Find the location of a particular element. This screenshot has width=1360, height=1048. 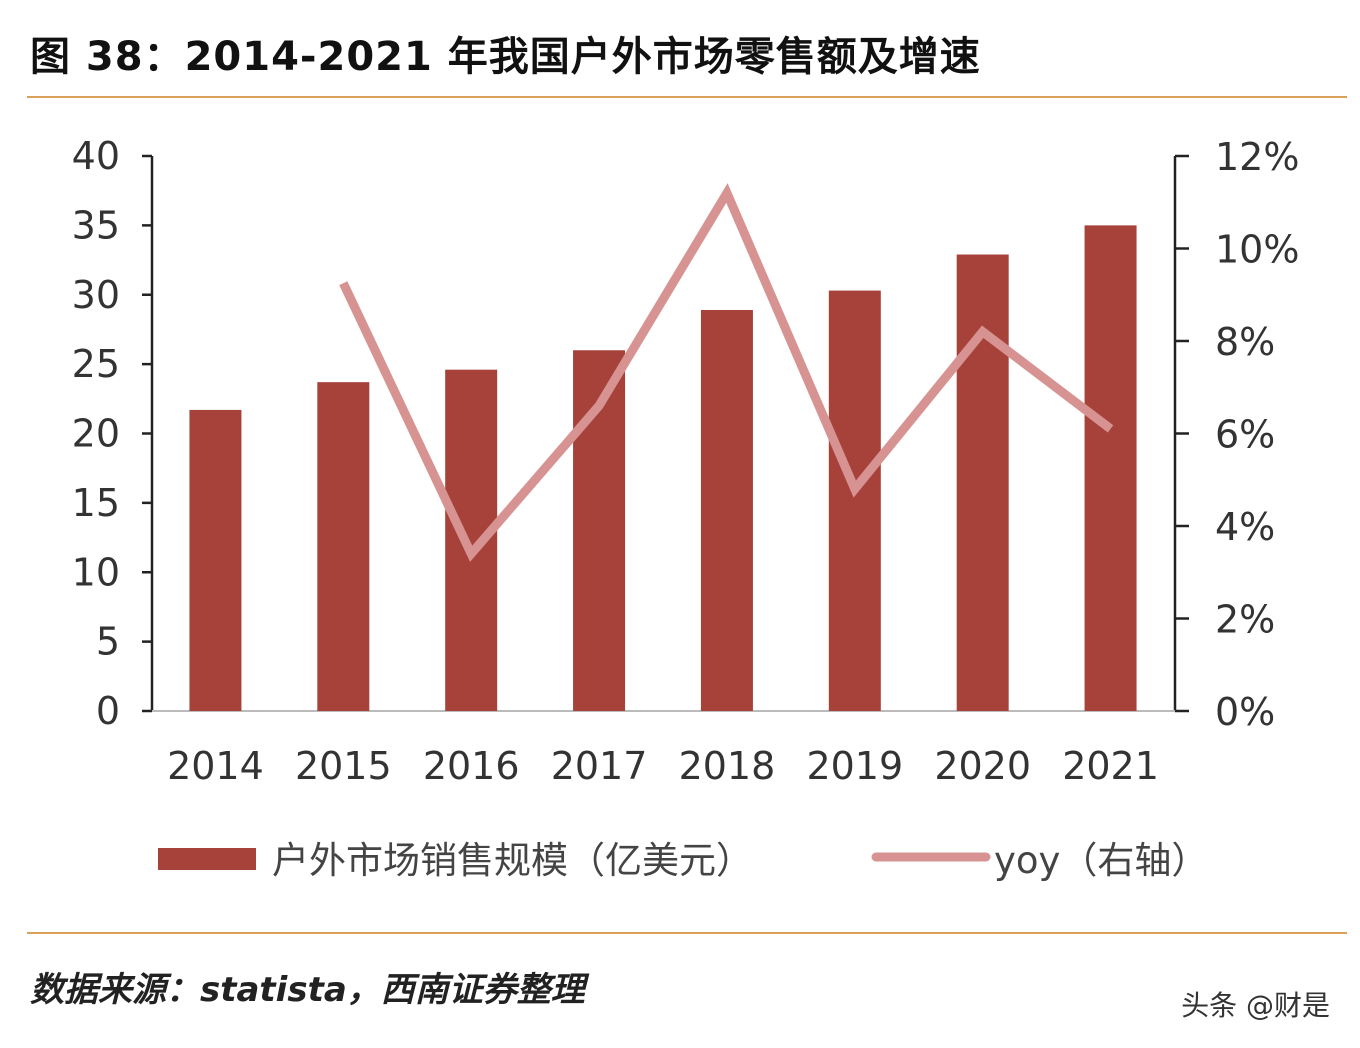

right-tick-label: 12% is located at coordinates (1257, 157).